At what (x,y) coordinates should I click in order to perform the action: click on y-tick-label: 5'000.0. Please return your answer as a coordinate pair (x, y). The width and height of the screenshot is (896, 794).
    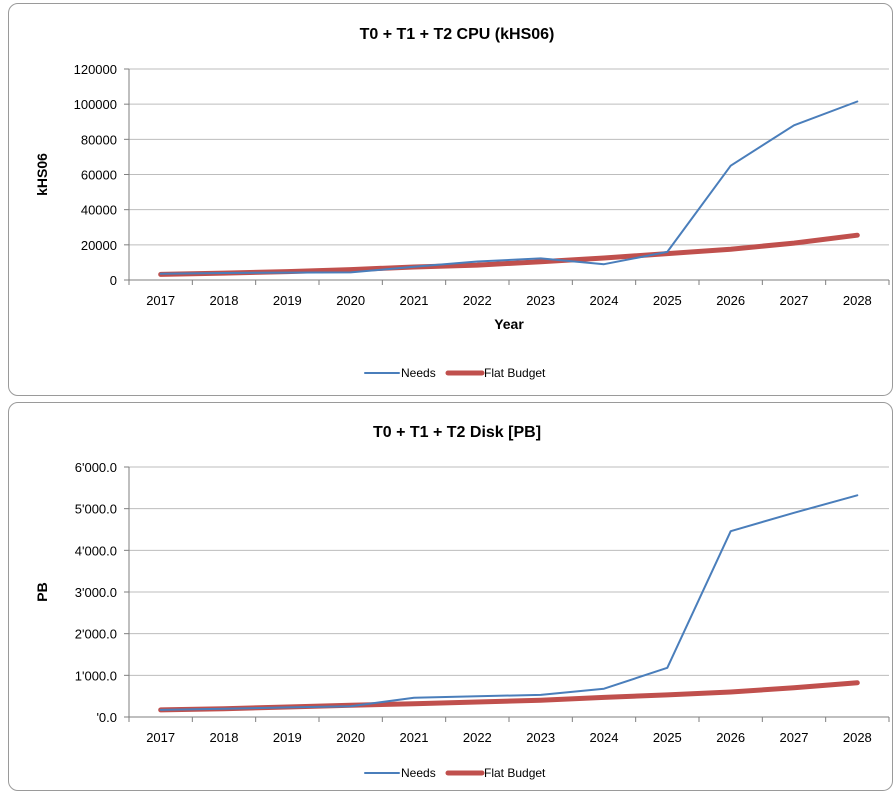
    Looking at the image, I should click on (96, 509).